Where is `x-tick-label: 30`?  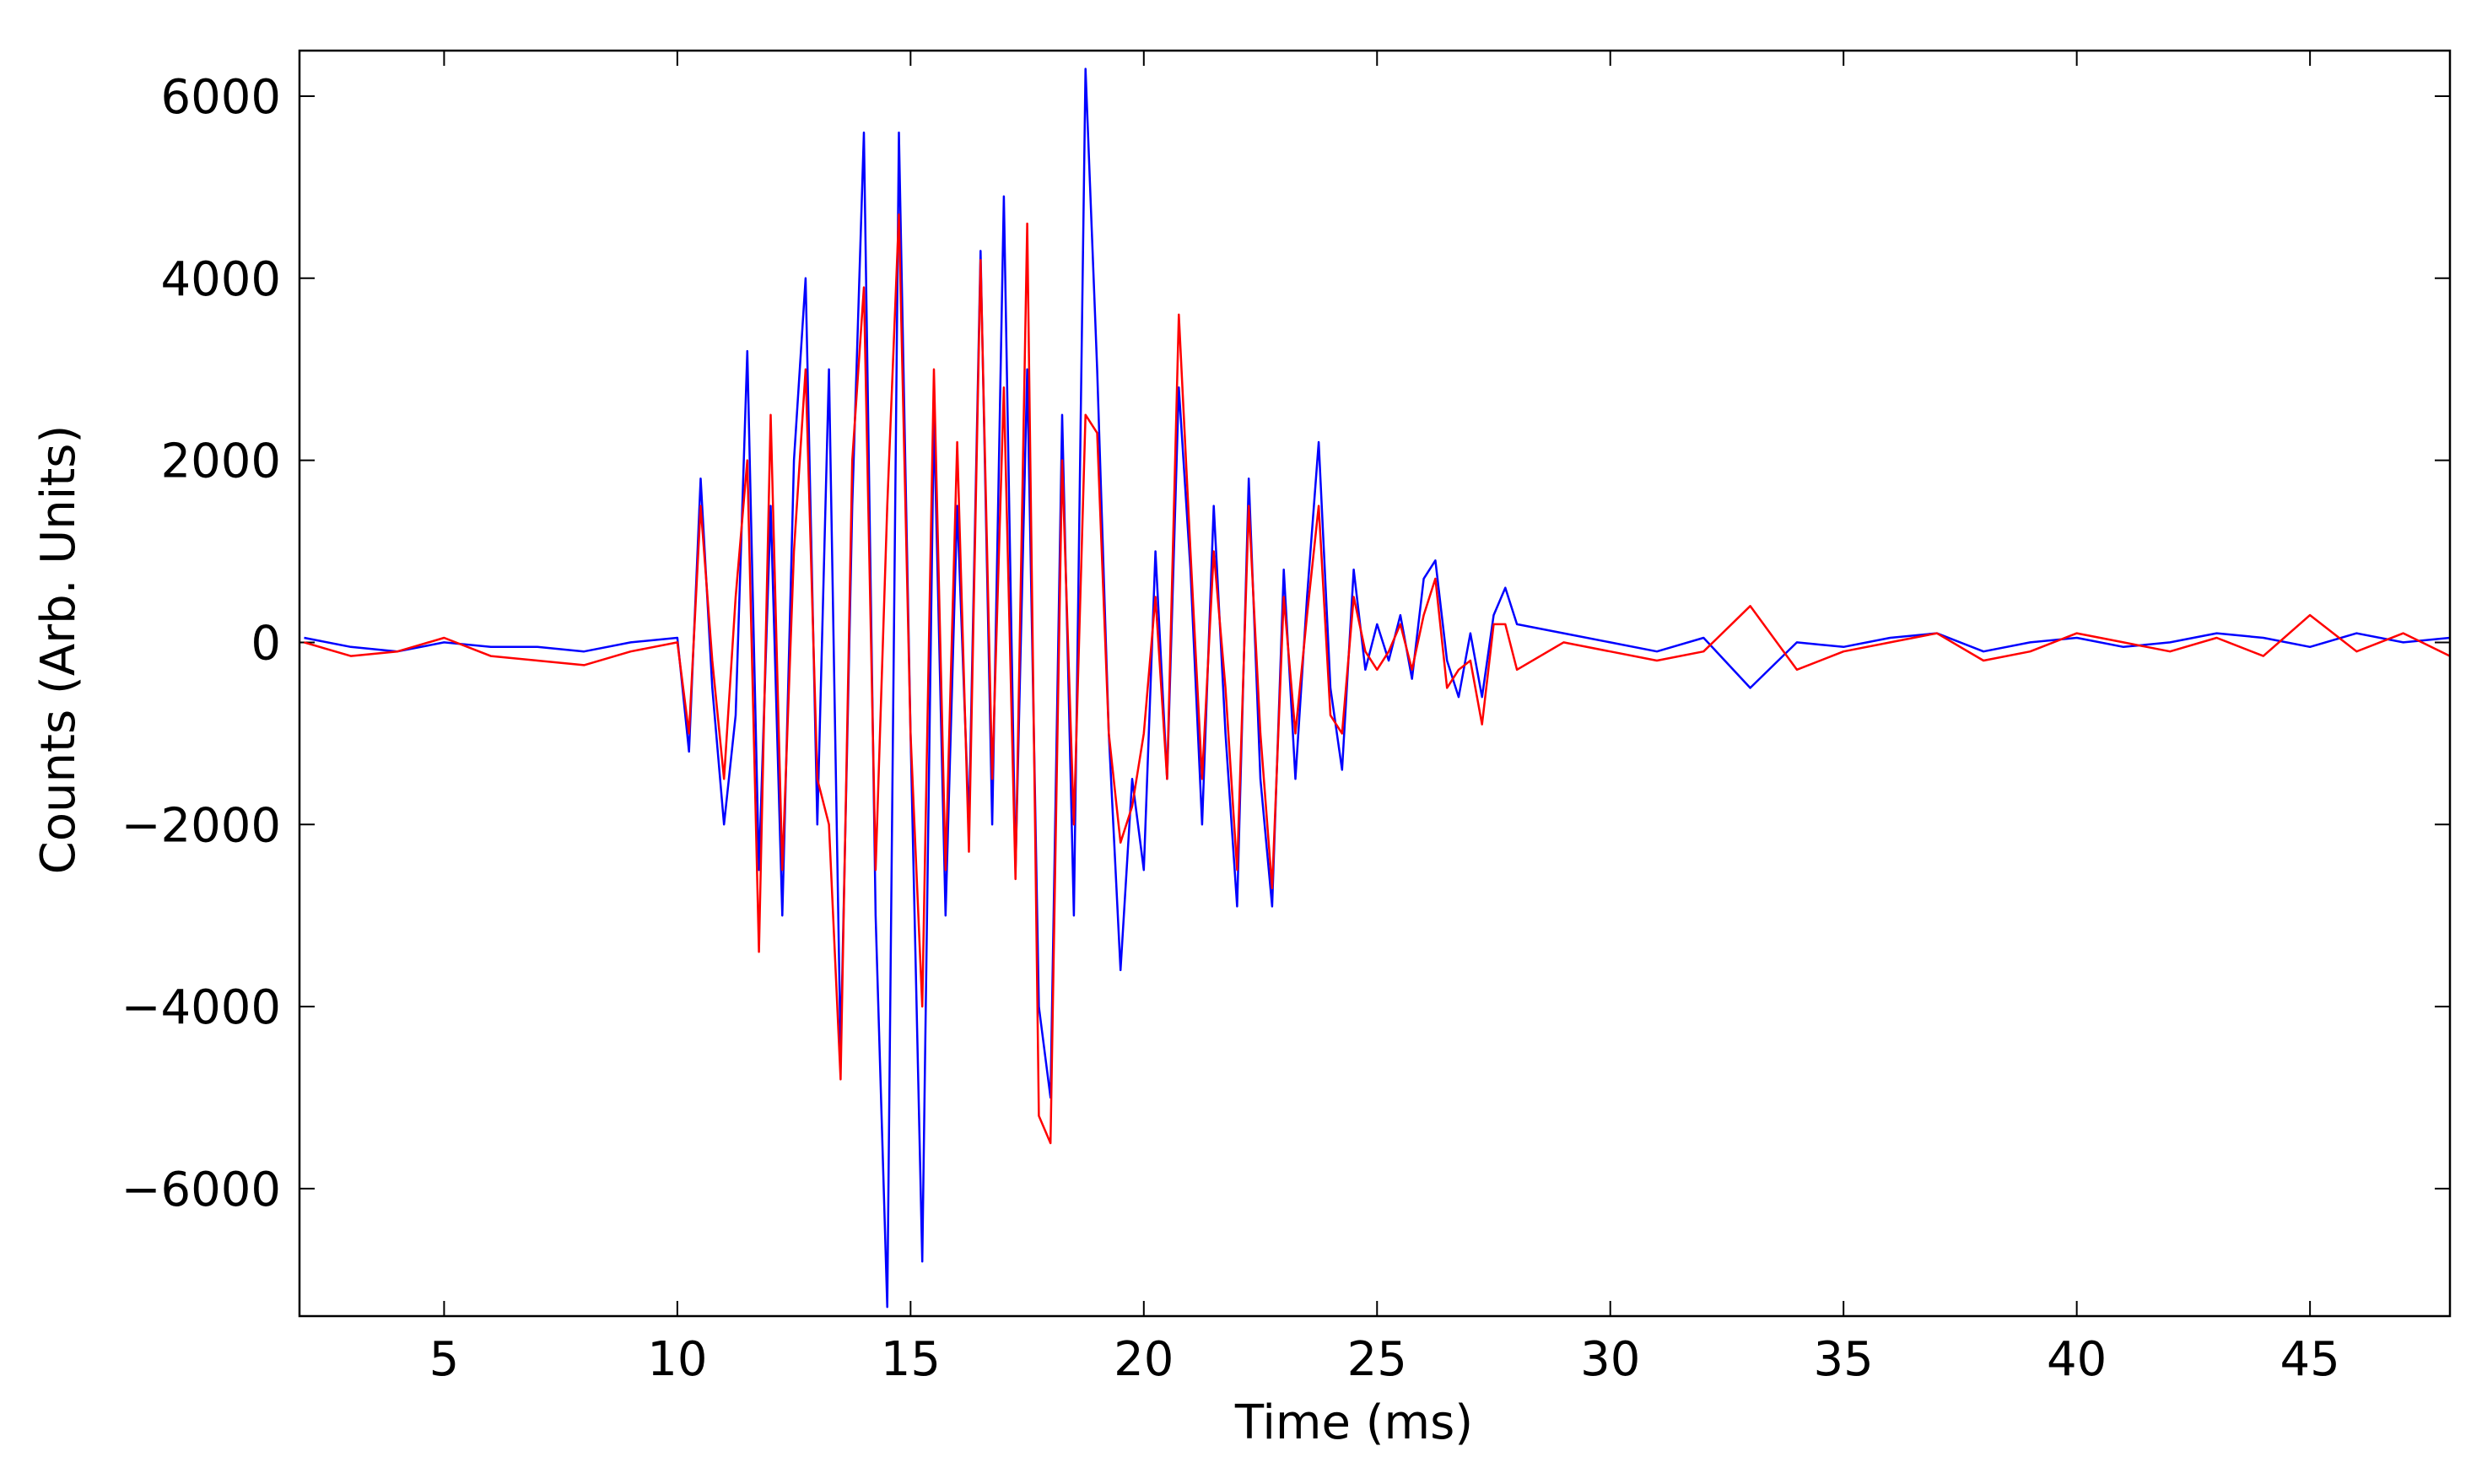
x-tick-label: 30 is located at coordinates (1610, 1359).